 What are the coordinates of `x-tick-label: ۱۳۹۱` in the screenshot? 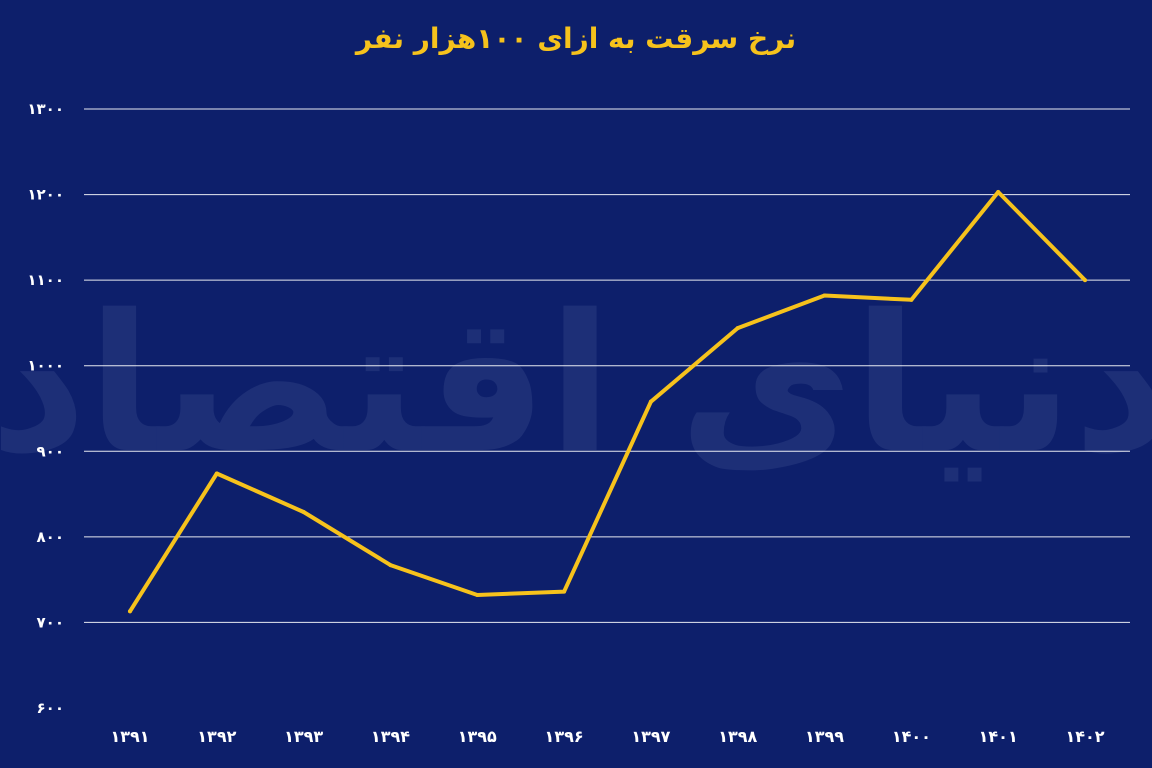 It's located at (129, 736).